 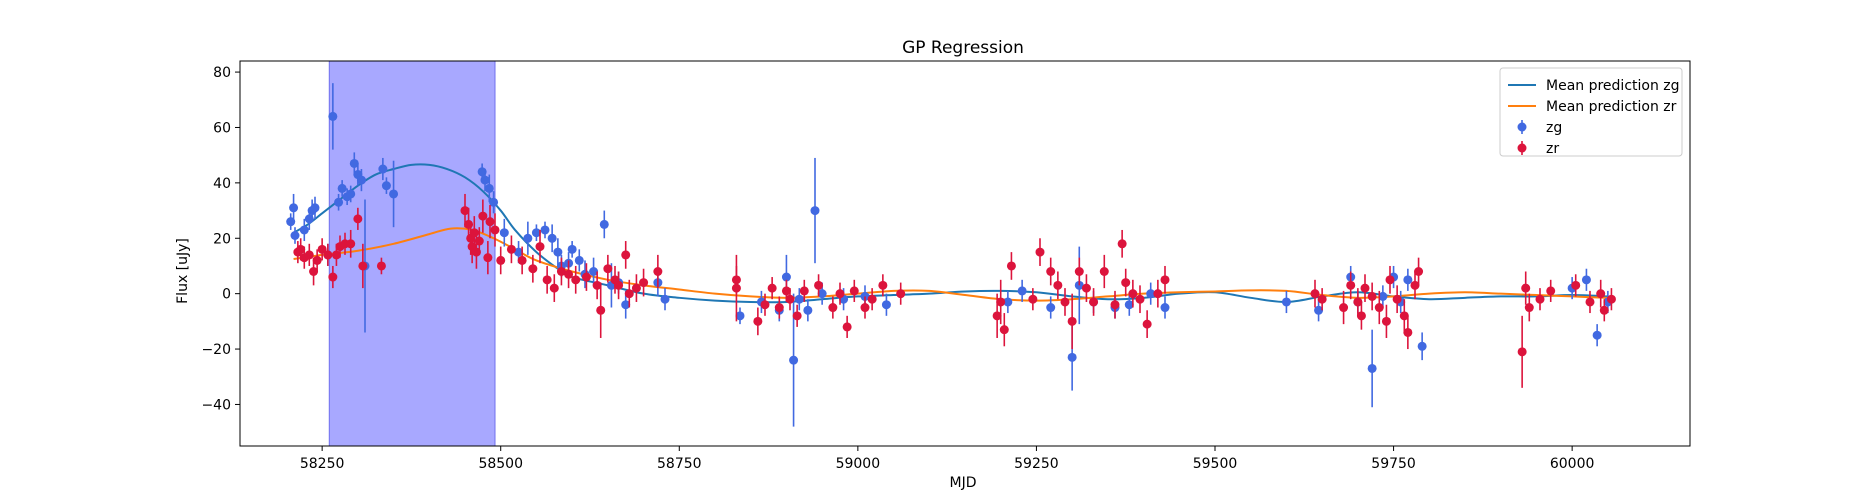 What do you see at coordinates (216, 405) in the screenshot?
I see `y-tick-label: −40` at bounding box center [216, 405].